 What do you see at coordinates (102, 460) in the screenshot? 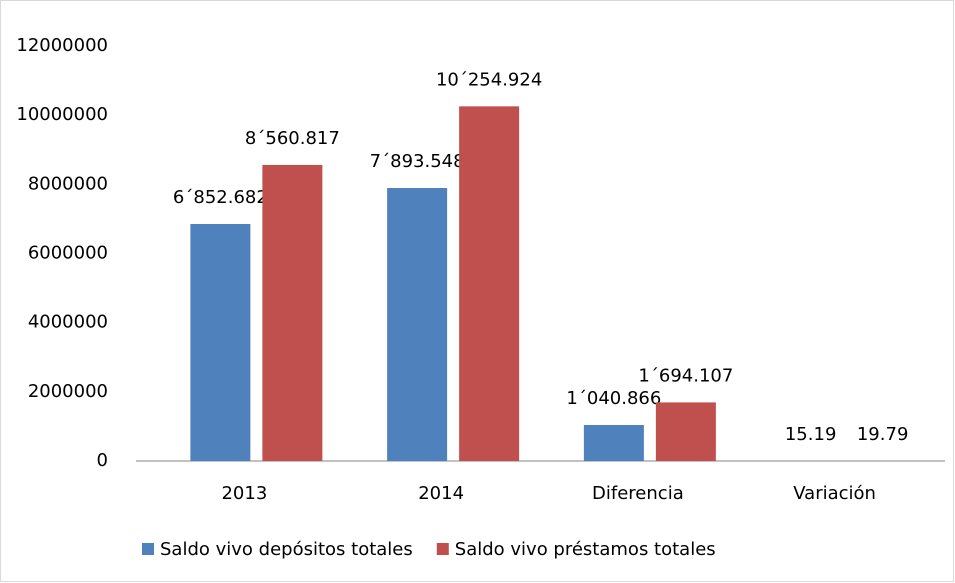
I see `y-tick-label: 0` at bounding box center [102, 460].